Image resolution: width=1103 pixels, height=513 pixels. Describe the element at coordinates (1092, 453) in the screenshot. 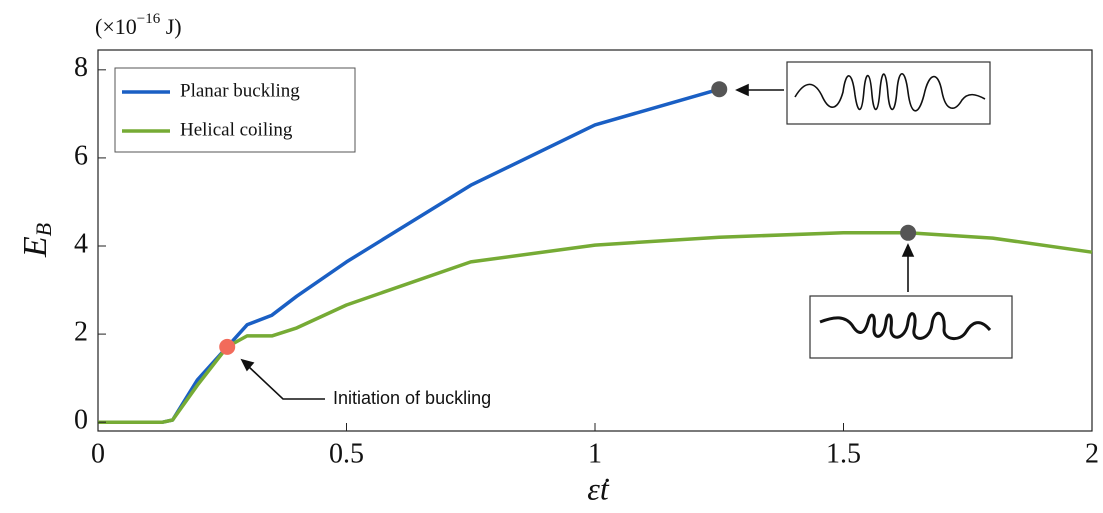

I see `x-tick-label: 2` at that location.